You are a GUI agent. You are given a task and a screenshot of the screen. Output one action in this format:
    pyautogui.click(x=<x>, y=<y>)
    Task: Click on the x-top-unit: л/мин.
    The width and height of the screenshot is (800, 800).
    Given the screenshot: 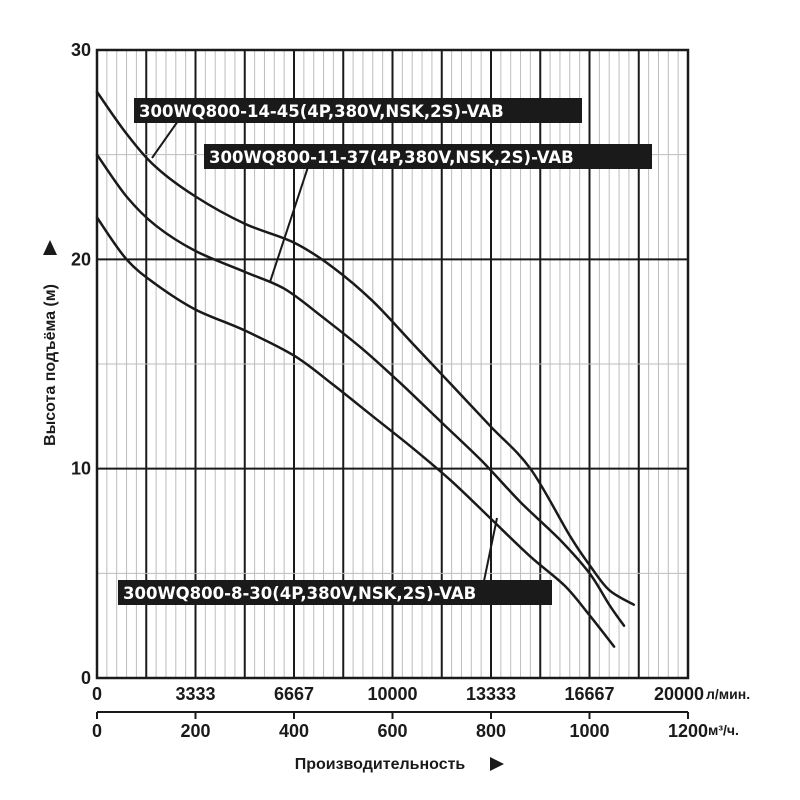 What is the action you would take?
    pyautogui.click(x=728, y=694)
    